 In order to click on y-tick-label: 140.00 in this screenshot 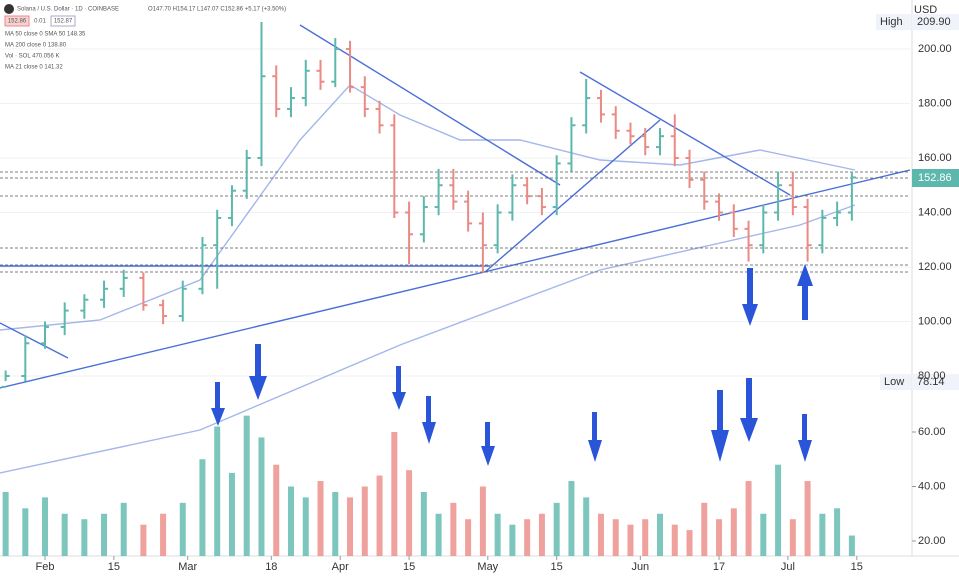, I will do `click(935, 212)`.